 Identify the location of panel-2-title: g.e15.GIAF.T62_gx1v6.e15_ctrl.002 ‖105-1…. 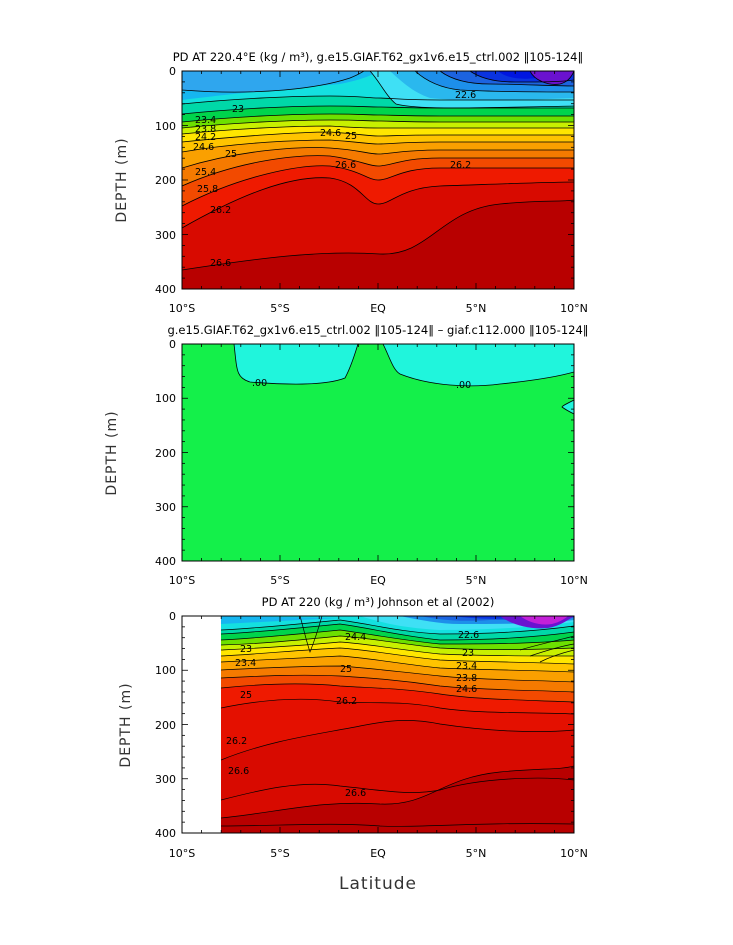
(377, 330).